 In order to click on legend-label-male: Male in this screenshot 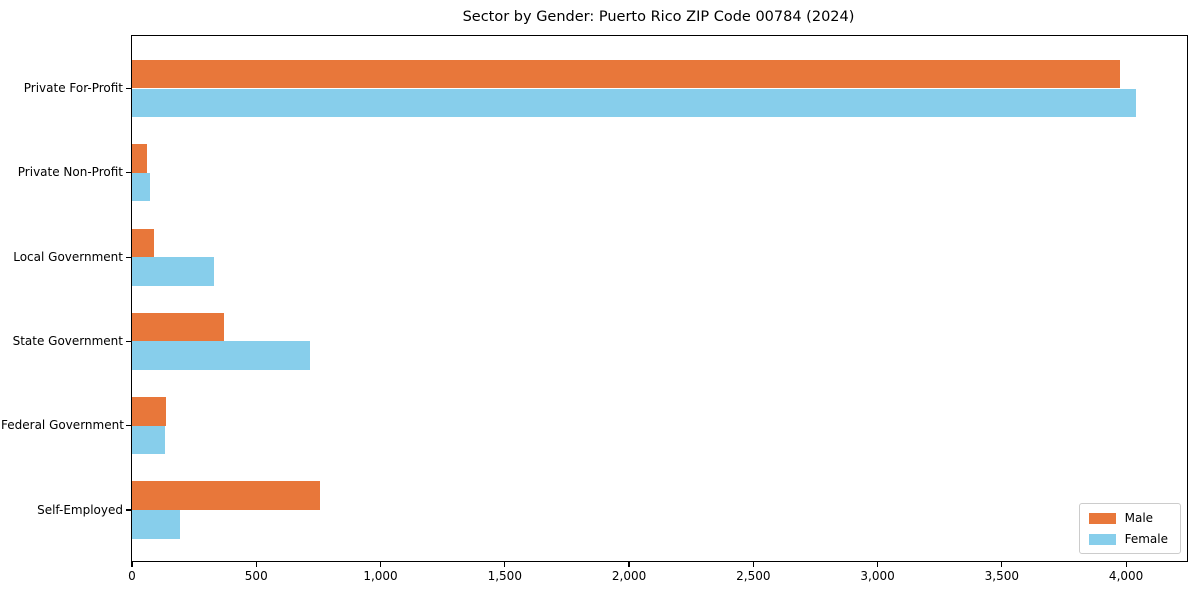, I will do `click(1139, 518)`.